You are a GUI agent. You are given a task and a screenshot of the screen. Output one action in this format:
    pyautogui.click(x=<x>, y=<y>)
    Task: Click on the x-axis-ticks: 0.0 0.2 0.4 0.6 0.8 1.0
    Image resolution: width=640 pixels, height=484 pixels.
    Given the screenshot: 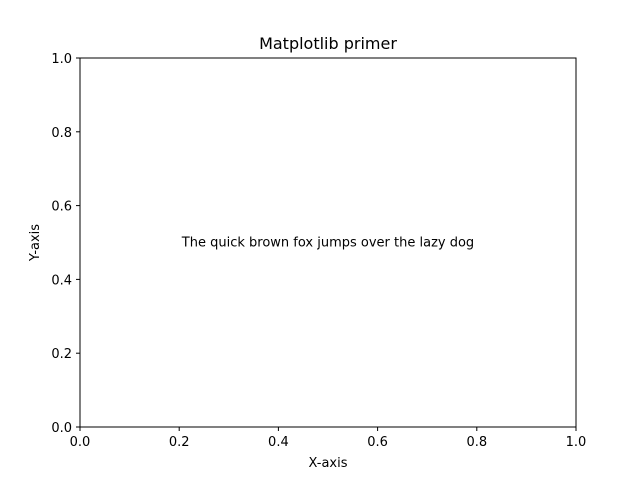 What is the action you would take?
    pyautogui.click(x=328, y=438)
    